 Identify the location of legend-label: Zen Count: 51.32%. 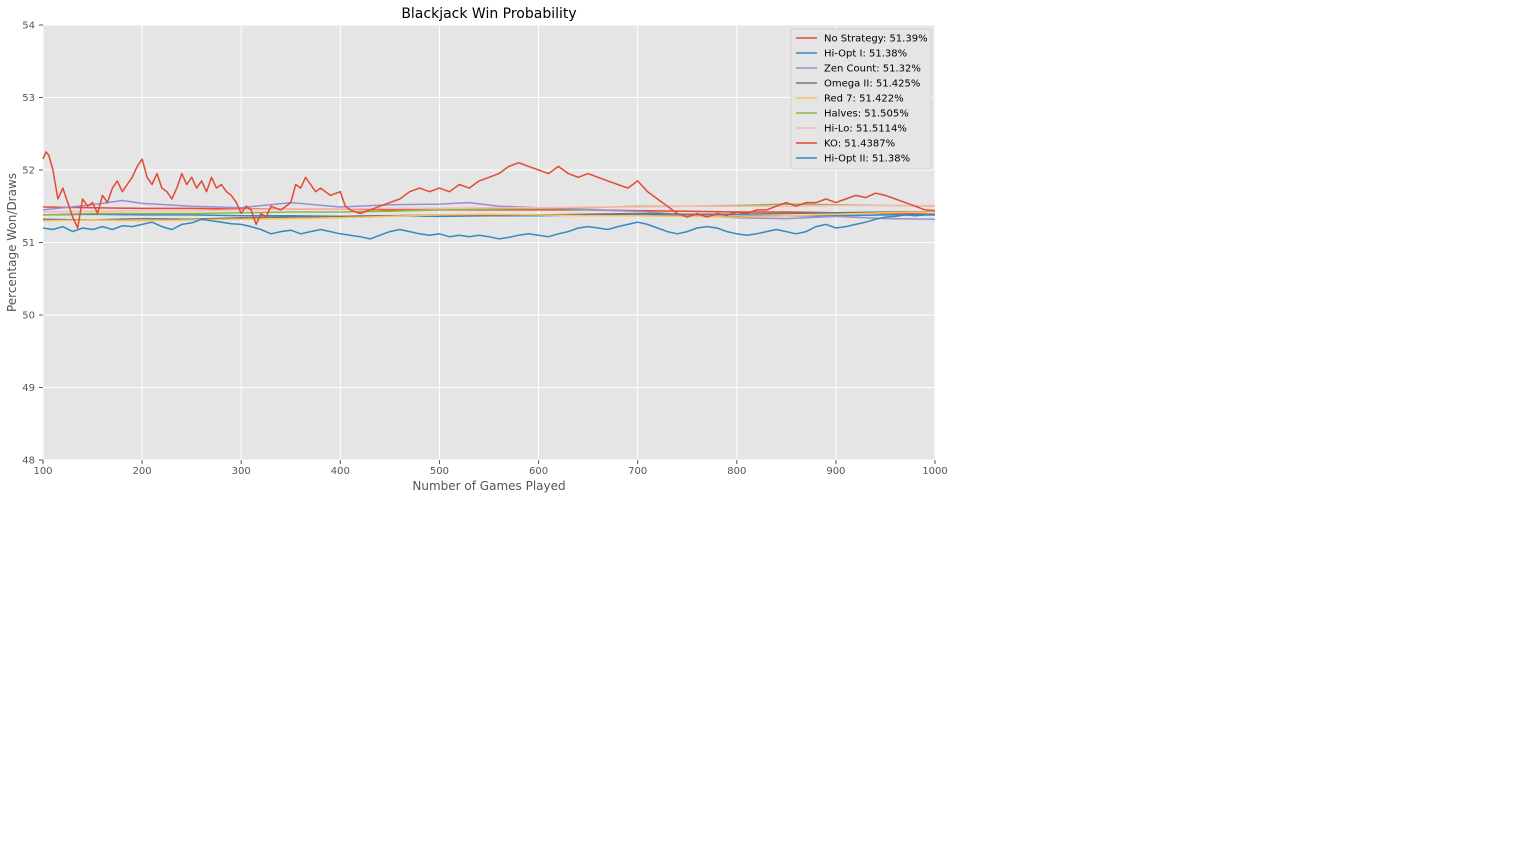
(872, 69).